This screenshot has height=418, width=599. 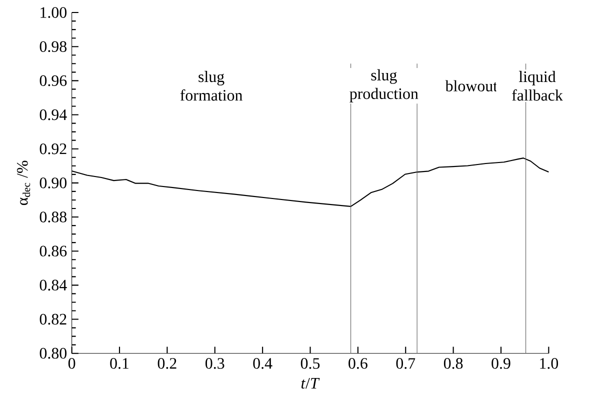 What do you see at coordinates (384, 86) in the screenshot?
I see `annotation: slug production` at bounding box center [384, 86].